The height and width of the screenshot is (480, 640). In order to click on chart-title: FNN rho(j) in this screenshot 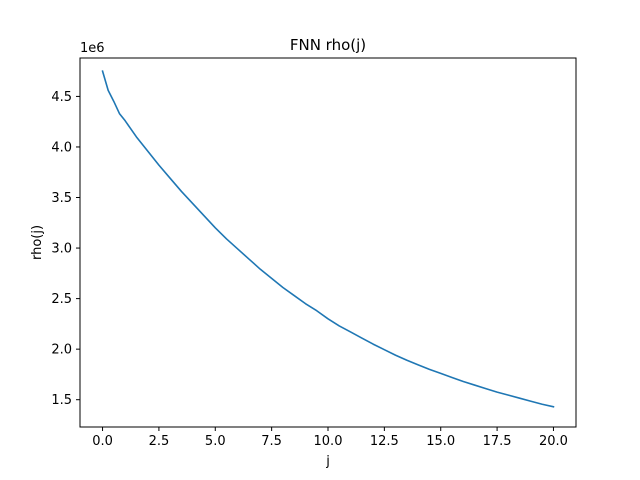, I will do `click(328, 45)`.